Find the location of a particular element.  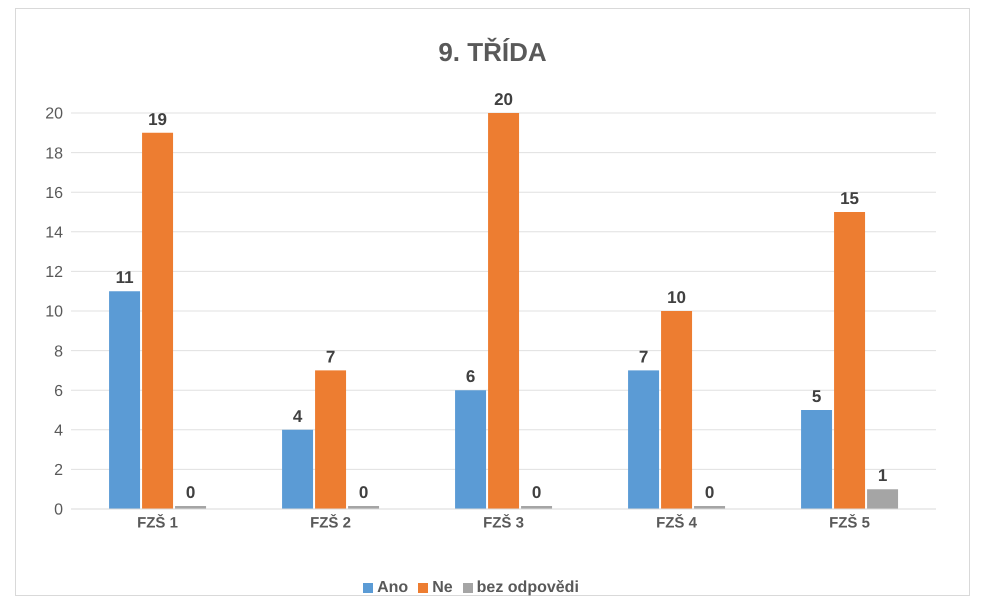

data-label: 20 is located at coordinates (504, 99).